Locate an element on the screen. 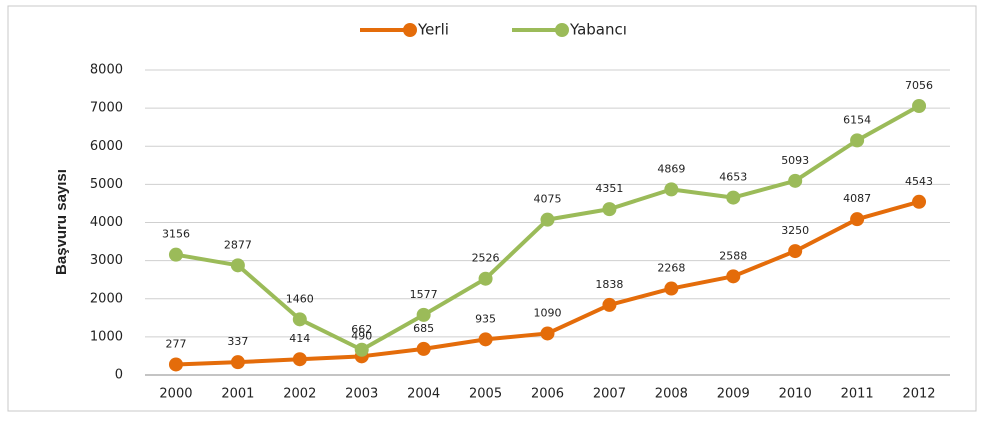  legend-label: Yabancı is located at coordinates (598, 30).